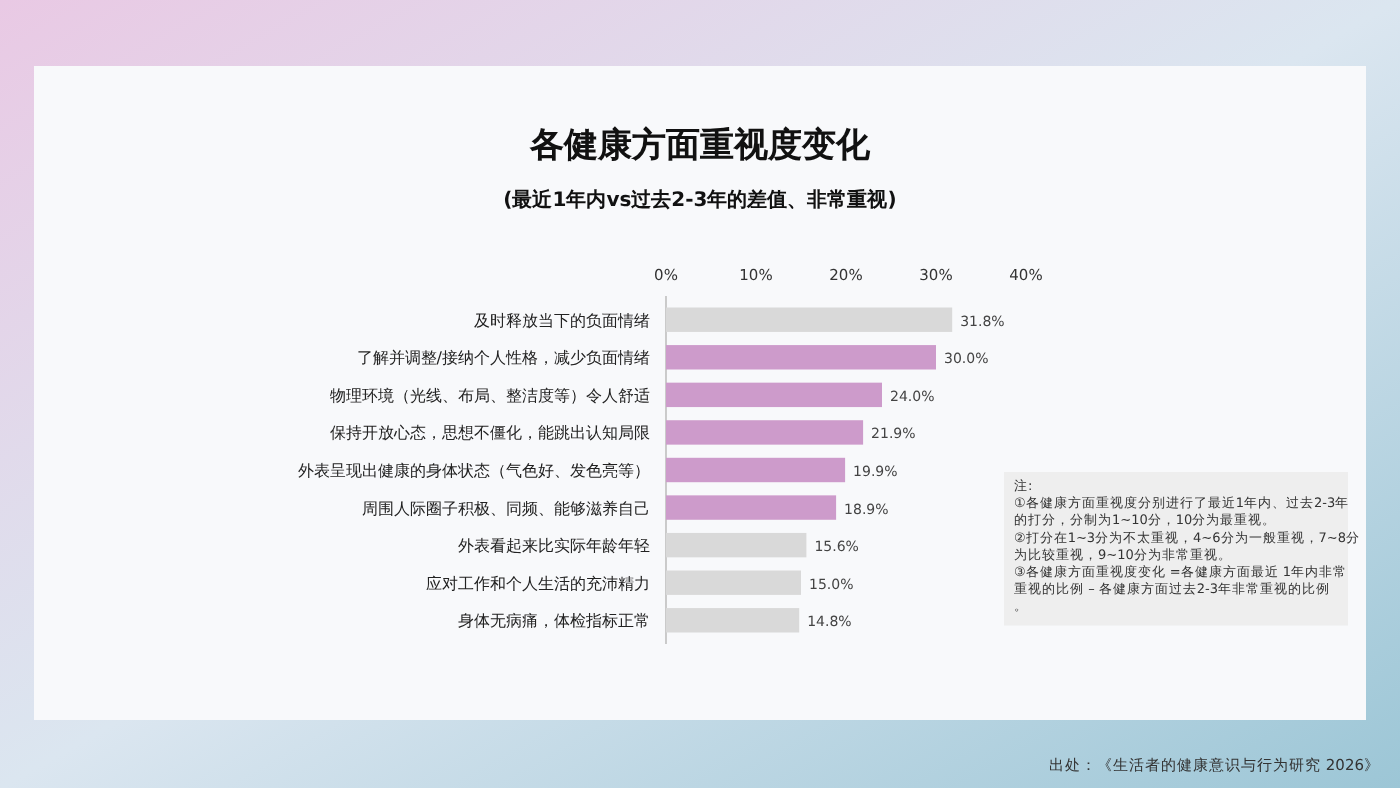 The image size is (1400, 788). Describe the element at coordinates (554, 621) in the screenshot. I see `y-tick-label: 身体无病痛，体检指标正常` at that location.